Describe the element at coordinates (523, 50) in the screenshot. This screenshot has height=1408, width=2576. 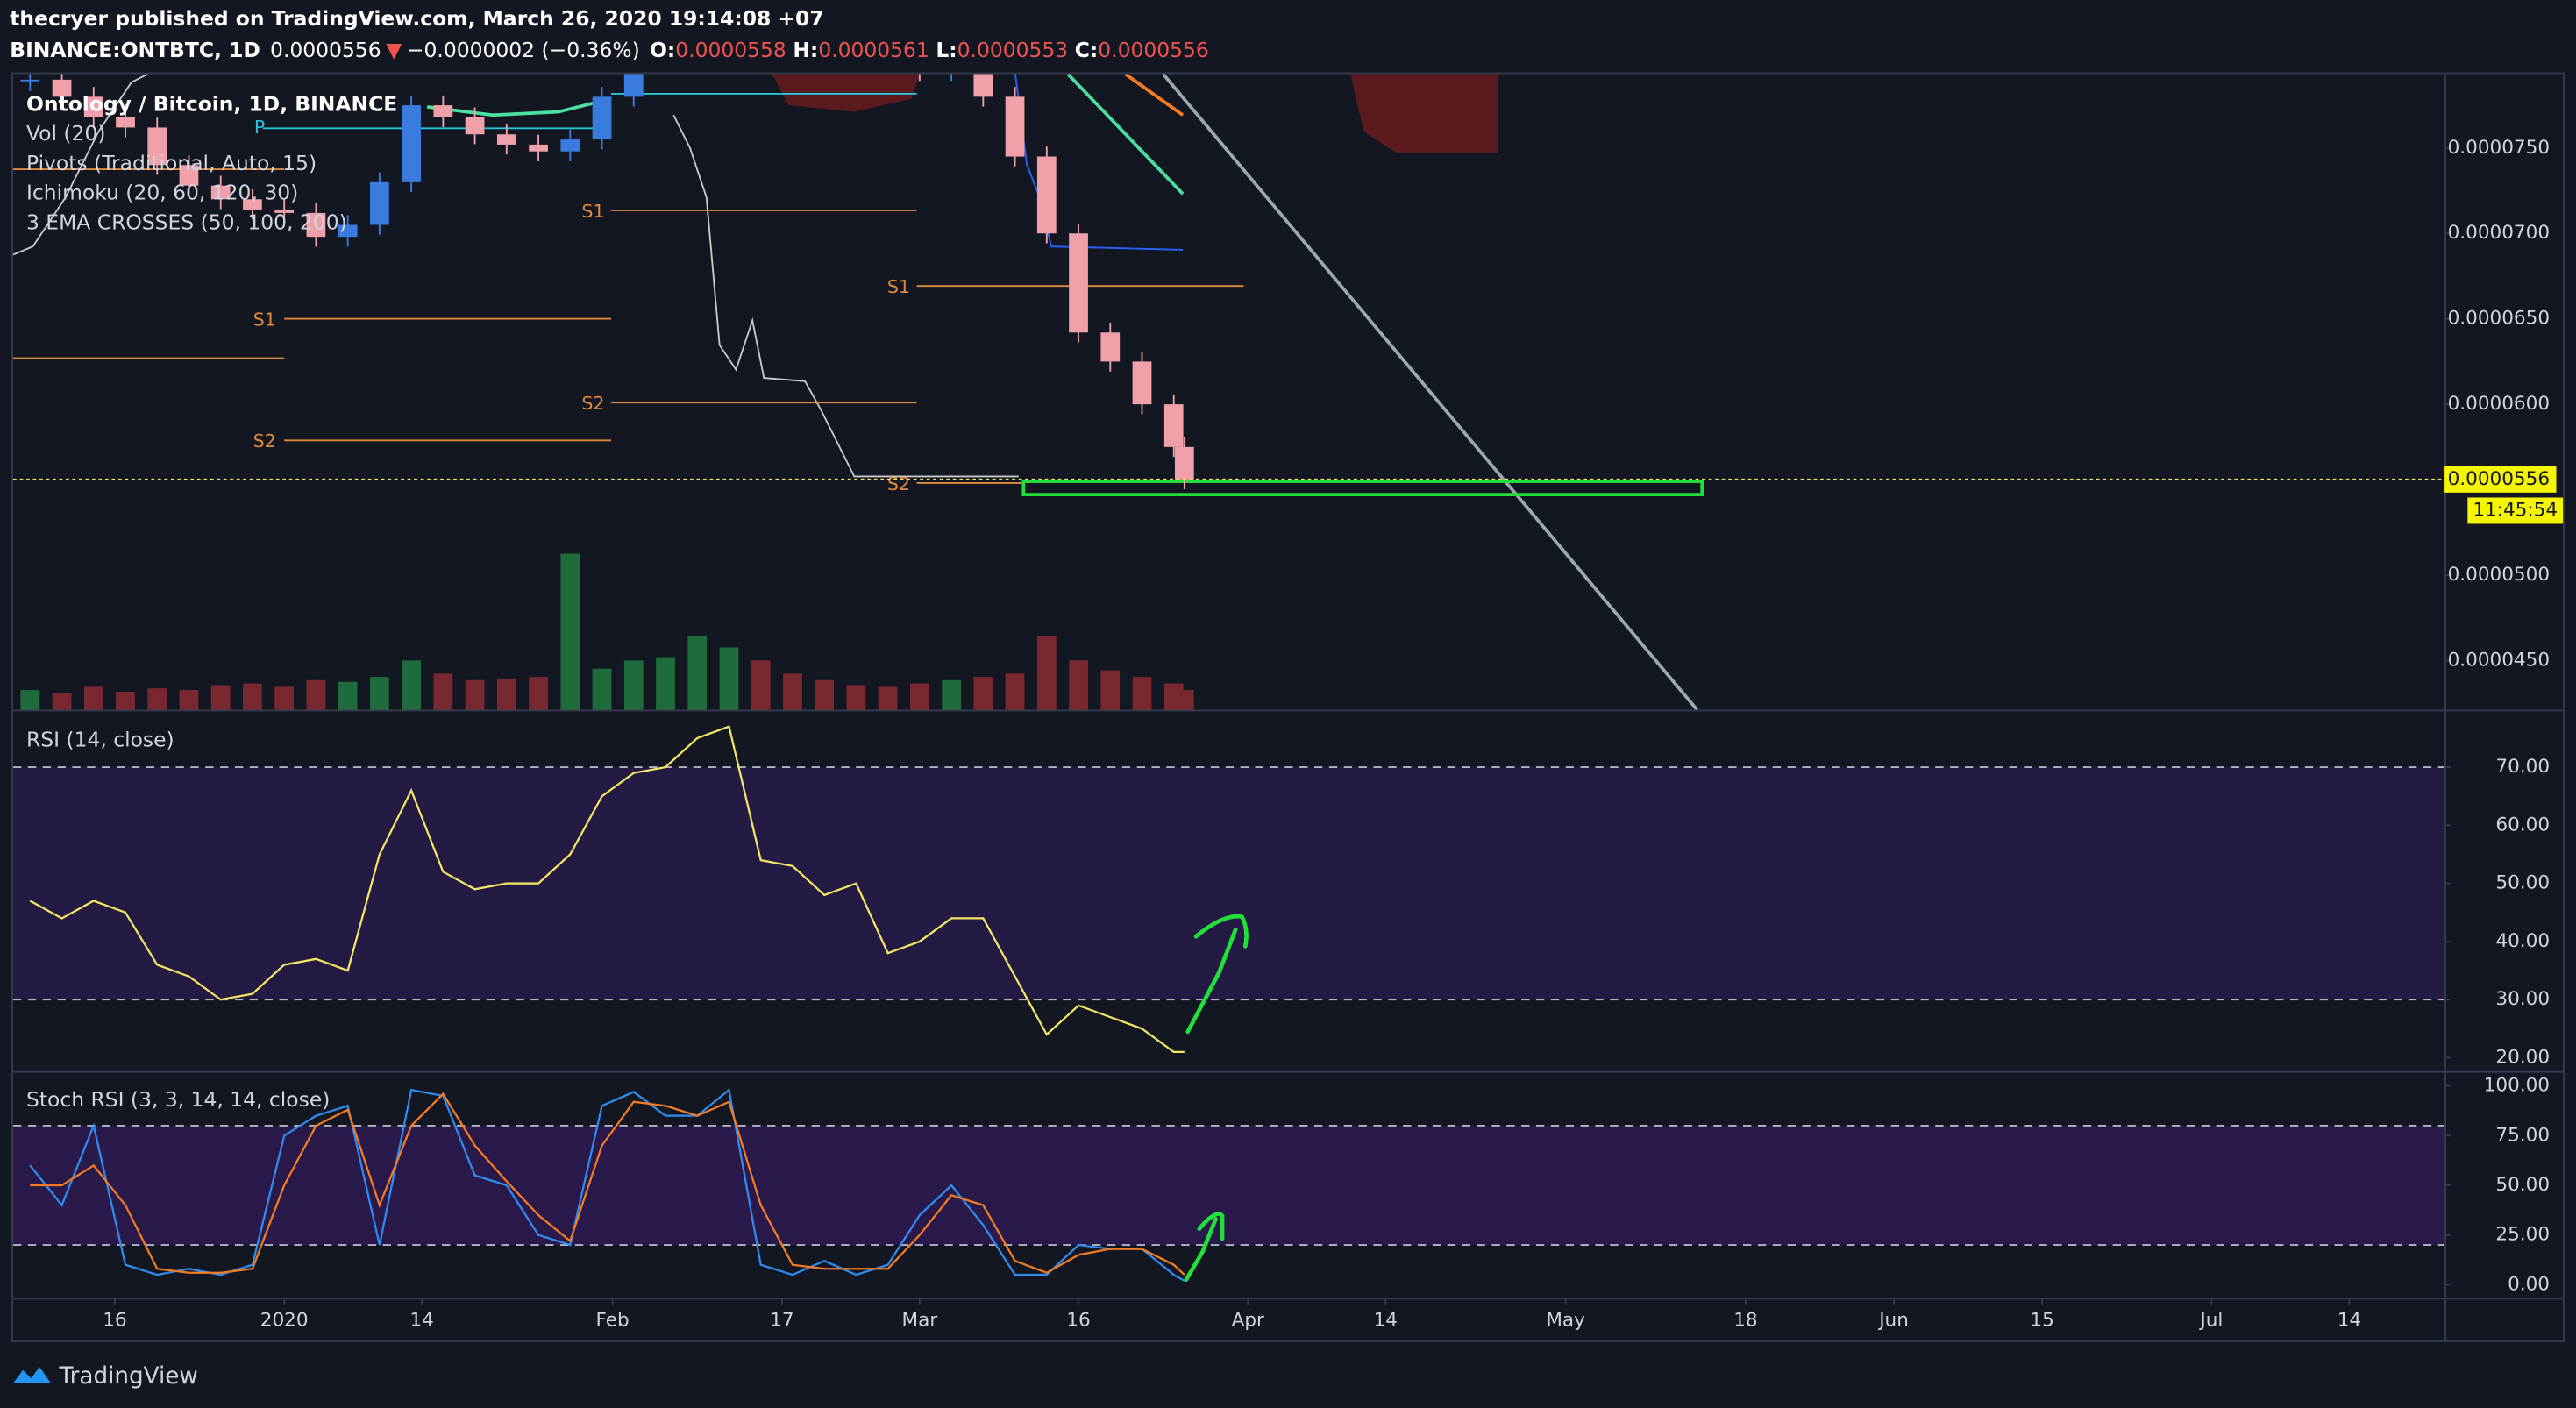
I see `change: −0.0000002 (−0.36%)` at that location.